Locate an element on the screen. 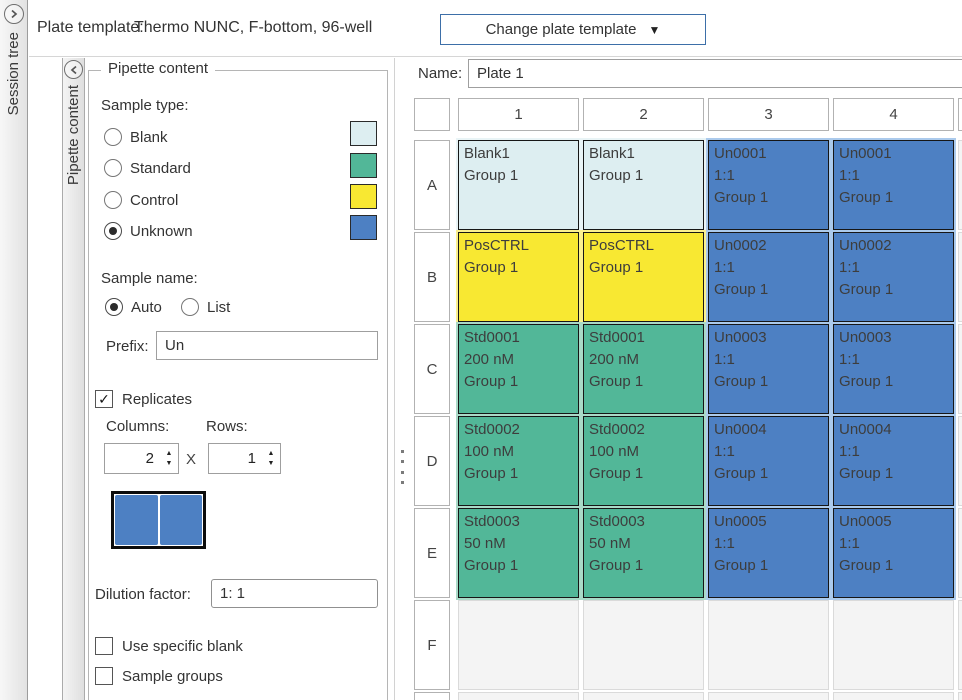  column-header: 2 is located at coordinates (643, 114).